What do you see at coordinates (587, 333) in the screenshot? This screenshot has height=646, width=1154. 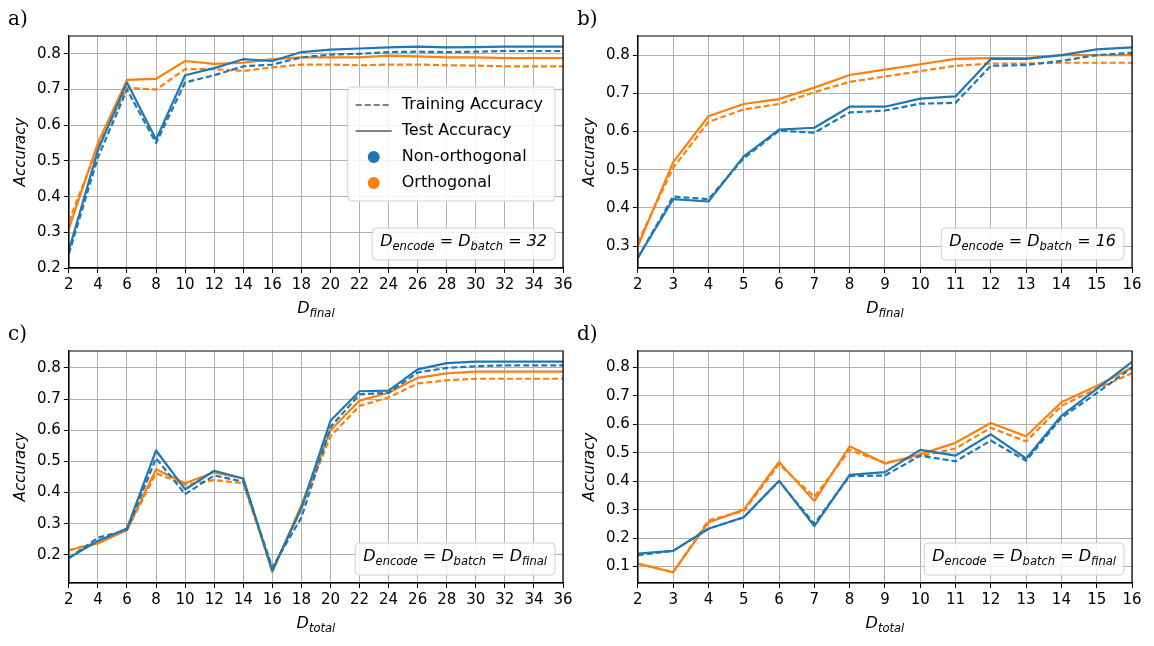 I see `chart-title: d)` at bounding box center [587, 333].